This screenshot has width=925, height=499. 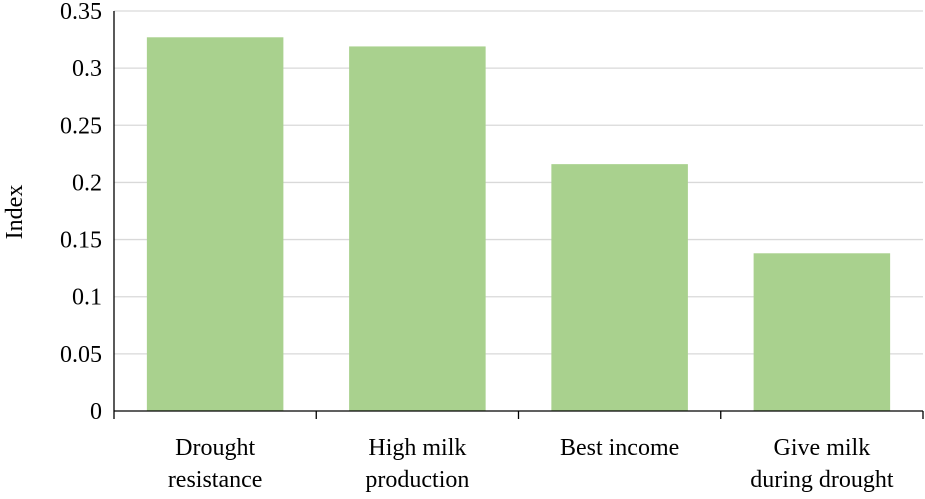 What do you see at coordinates (81, 355) in the screenshot?
I see `y-tick-label: 0.05` at bounding box center [81, 355].